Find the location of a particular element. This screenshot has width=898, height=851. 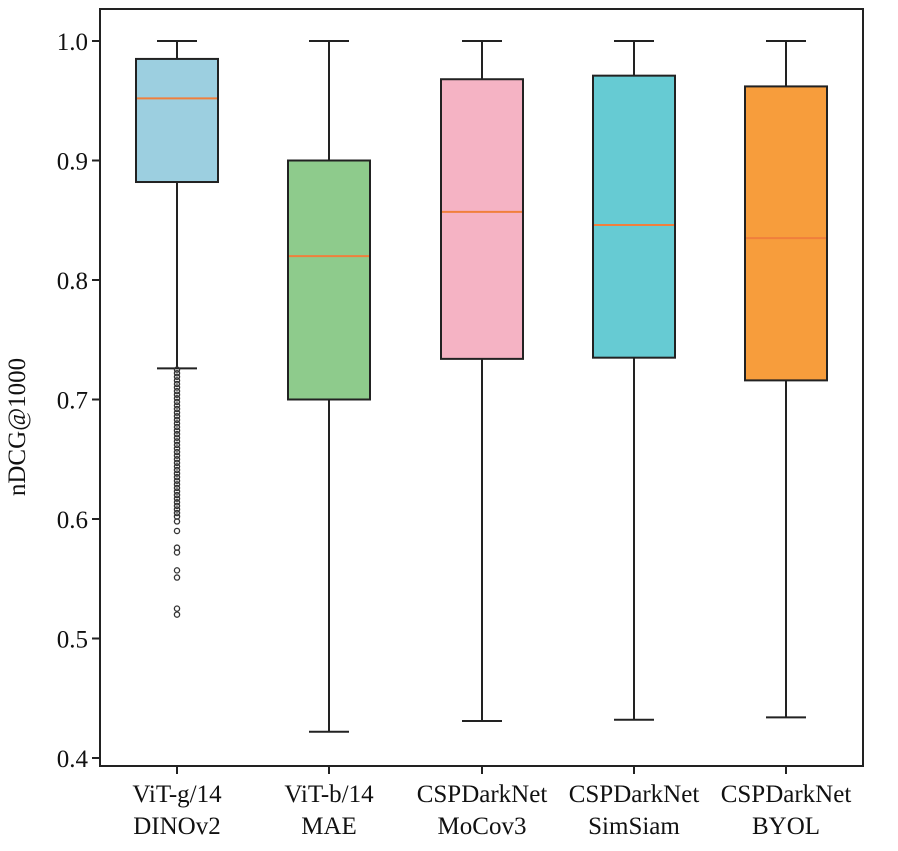

y-tick-label: 0.9 is located at coordinates (72, 162).